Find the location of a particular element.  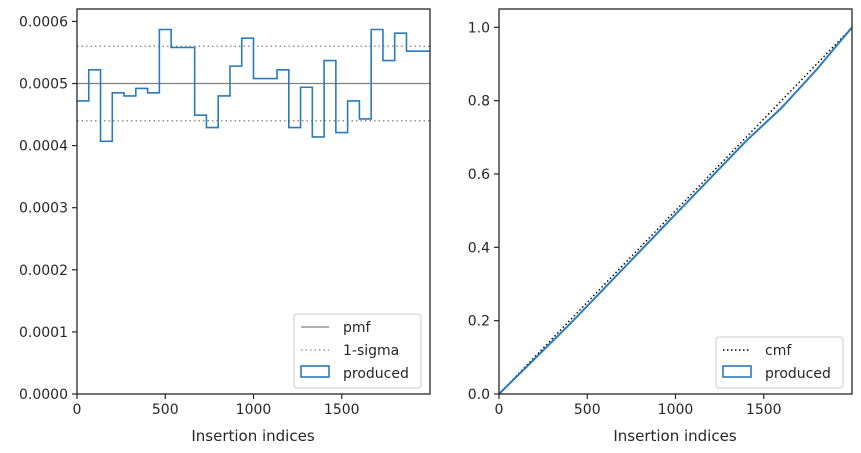

right-x-tick-label: 500 is located at coordinates (587, 410).